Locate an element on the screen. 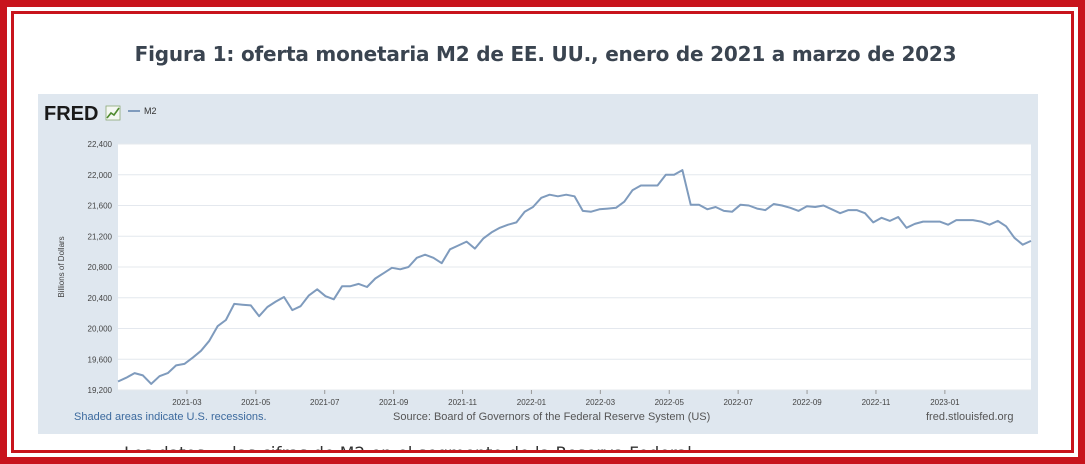 The width and height of the screenshot is (1085, 464). fred-logo-graph-icon is located at coordinates (113, 113).